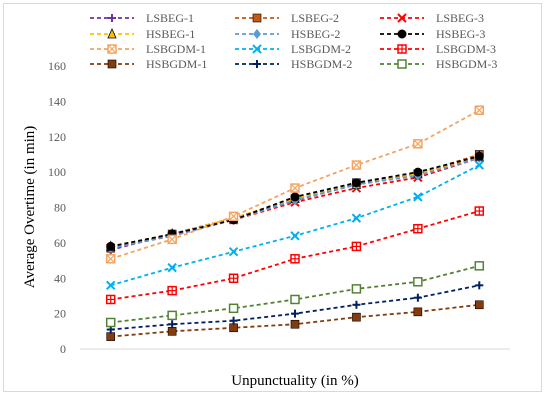 Image resolution: width=547 pixels, height=397 pixels. I want to click on legend-label: LSBGDM-3, so click(466, 49).